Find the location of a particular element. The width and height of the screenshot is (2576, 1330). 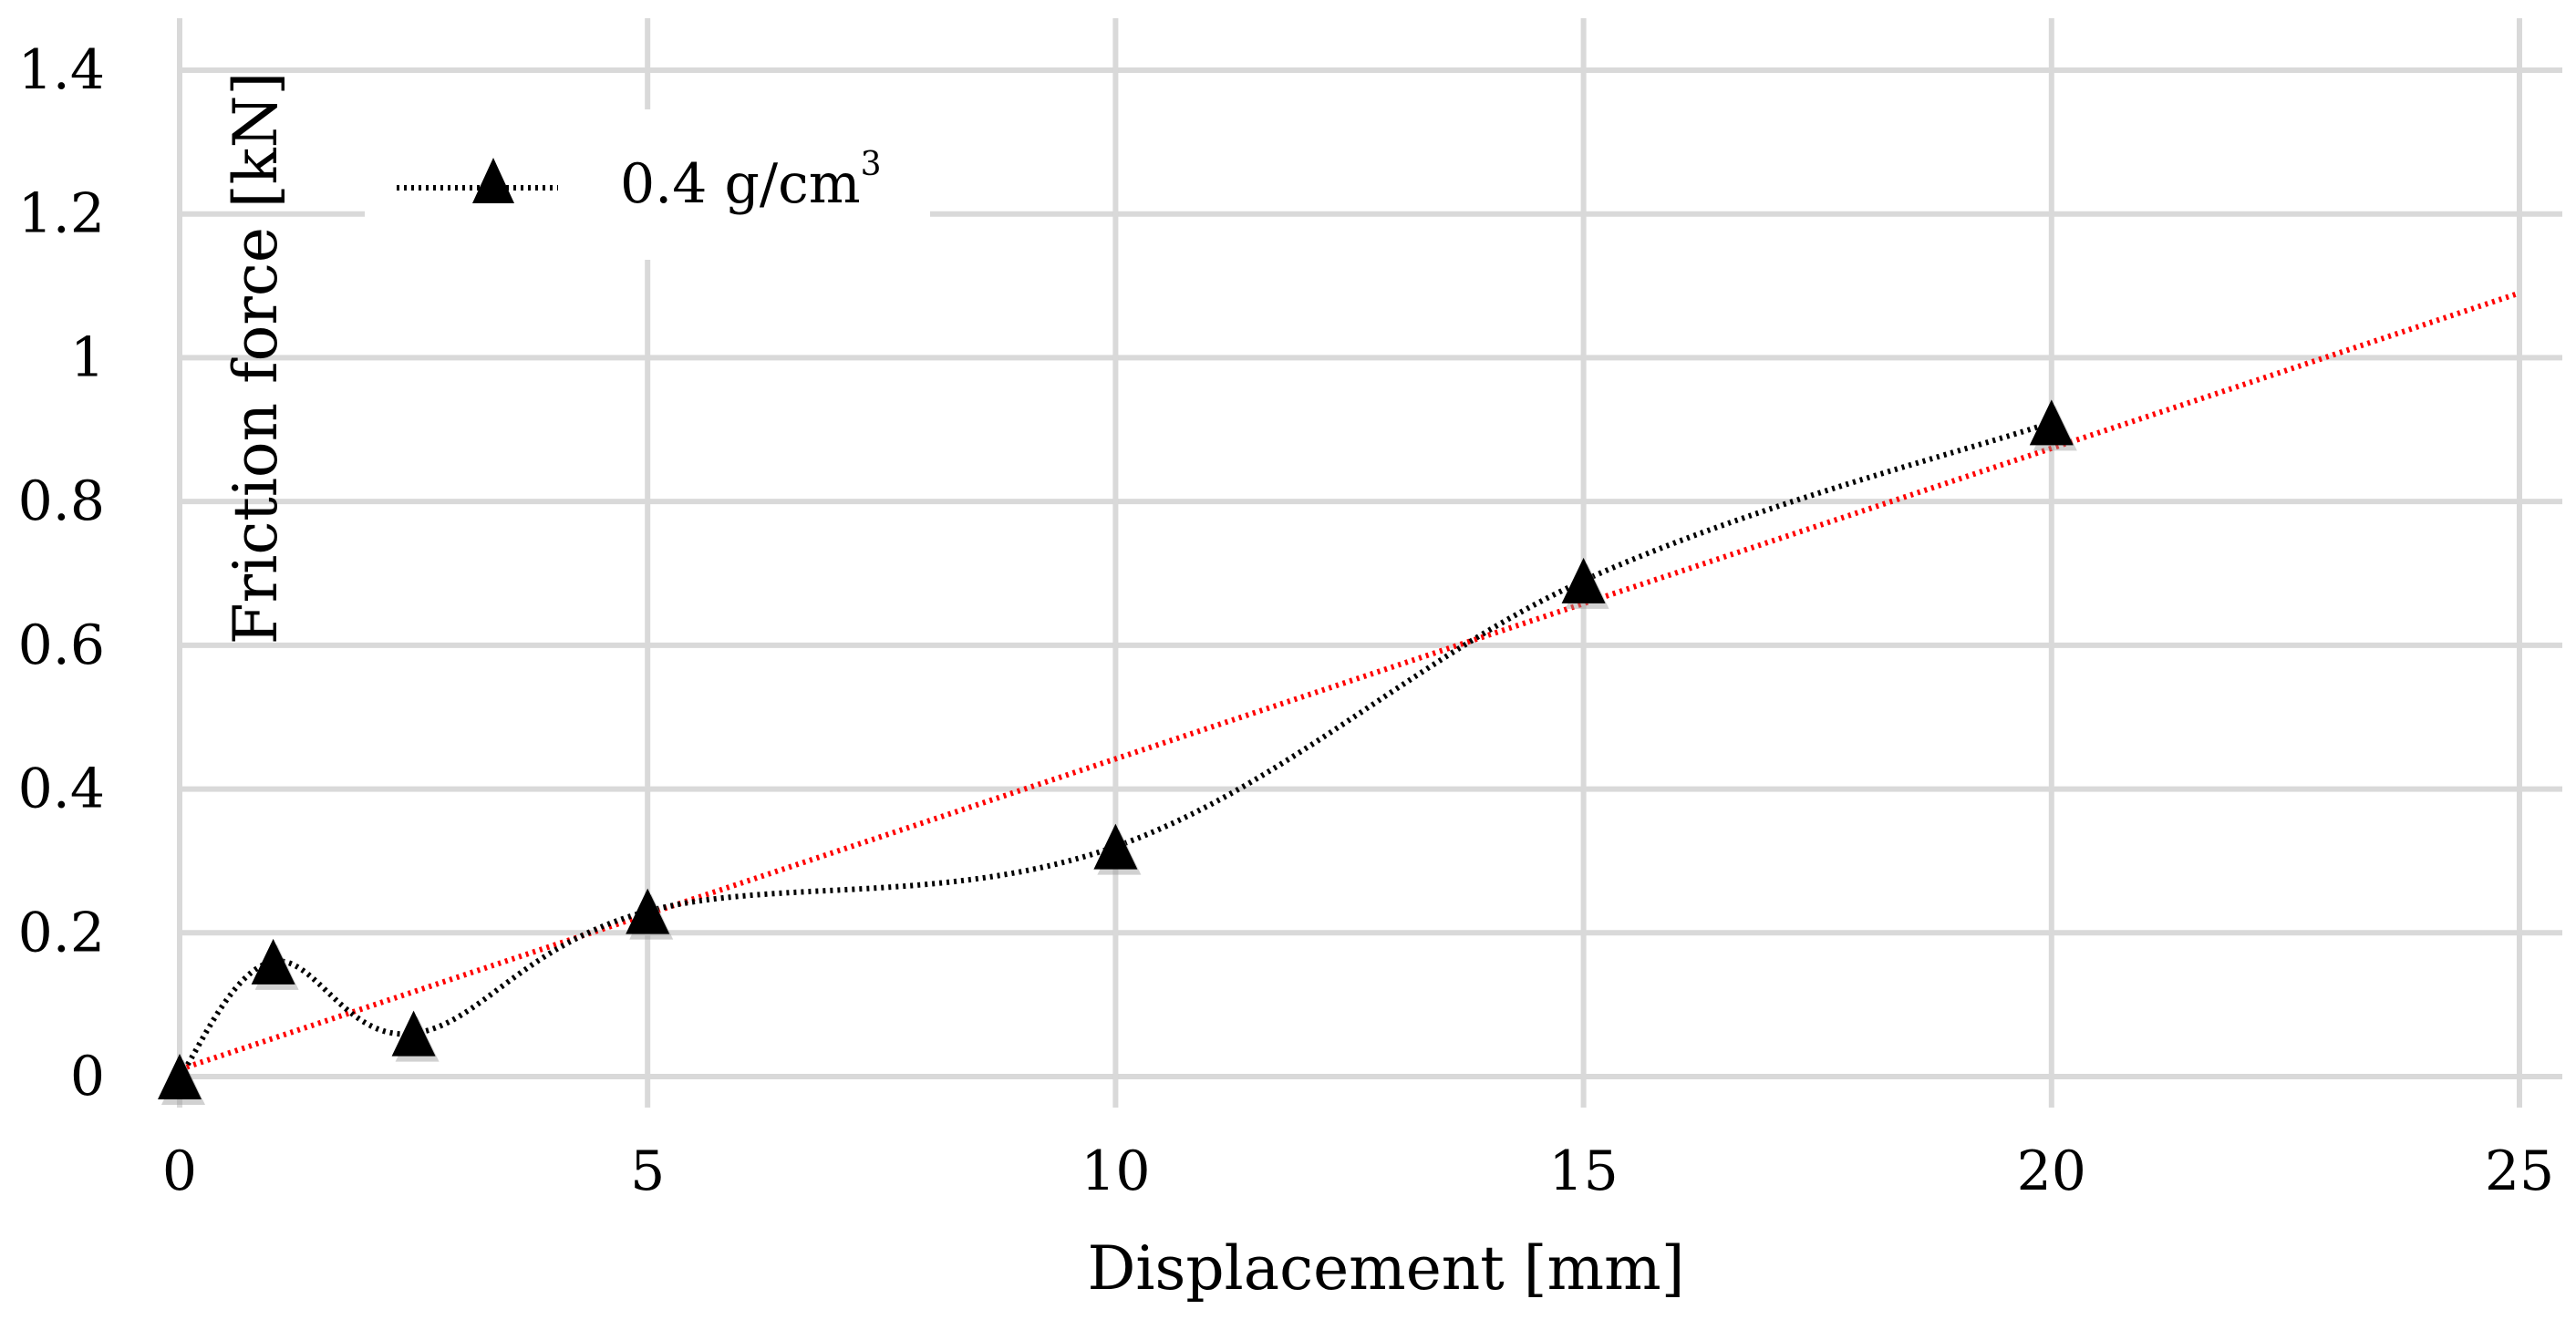

x-tick-label: 25 is located at coordinates (2519, 1171).